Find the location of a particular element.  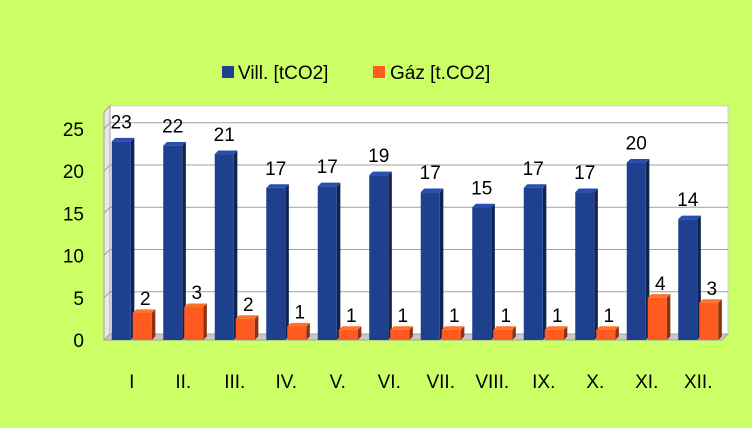

data-label-vill: 22 is located at coordinates (172, 127).